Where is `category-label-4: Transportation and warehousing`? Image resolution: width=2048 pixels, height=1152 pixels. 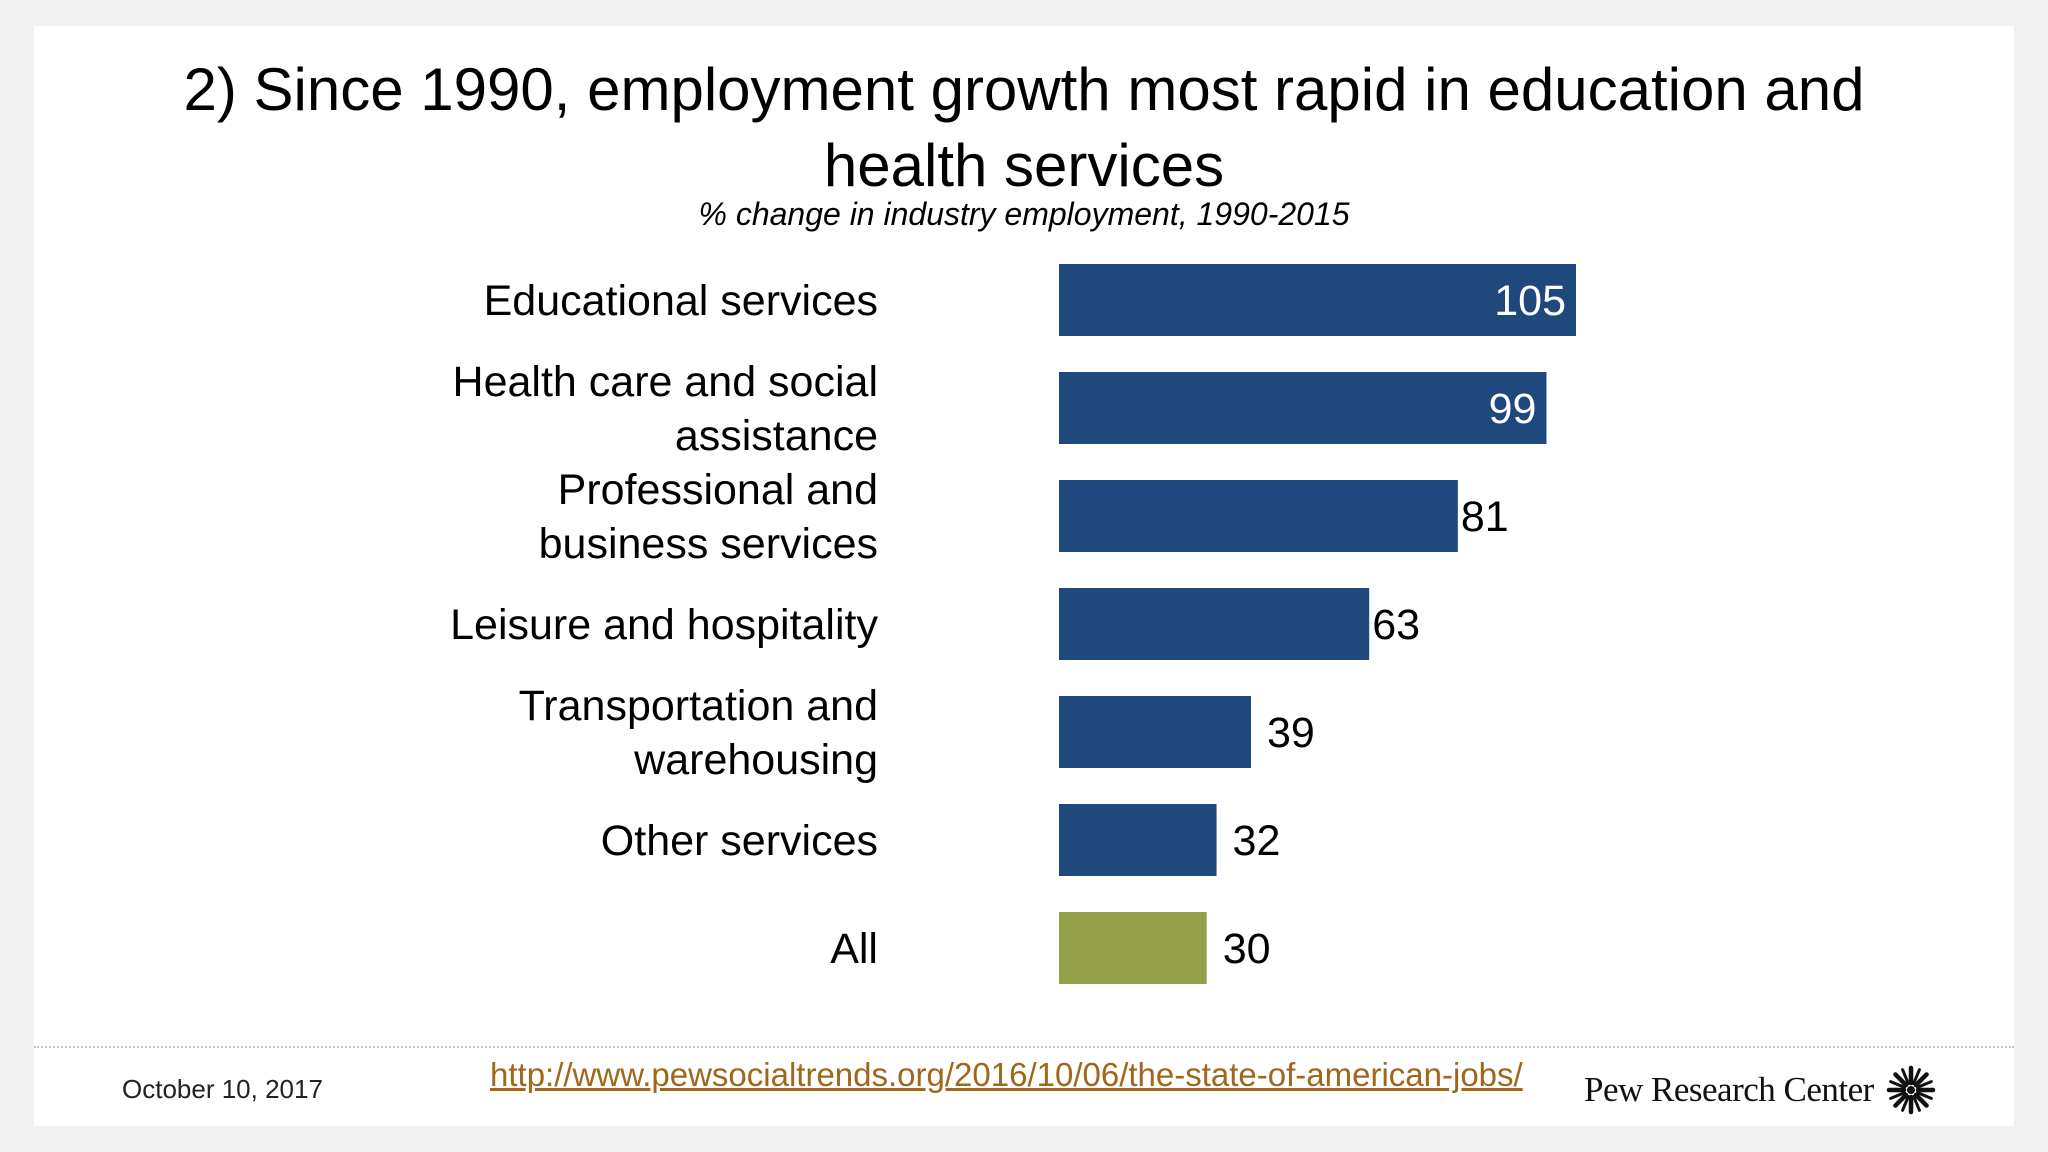 category-label-4: Transportation and warehousing is located at coordinates (698, 733).